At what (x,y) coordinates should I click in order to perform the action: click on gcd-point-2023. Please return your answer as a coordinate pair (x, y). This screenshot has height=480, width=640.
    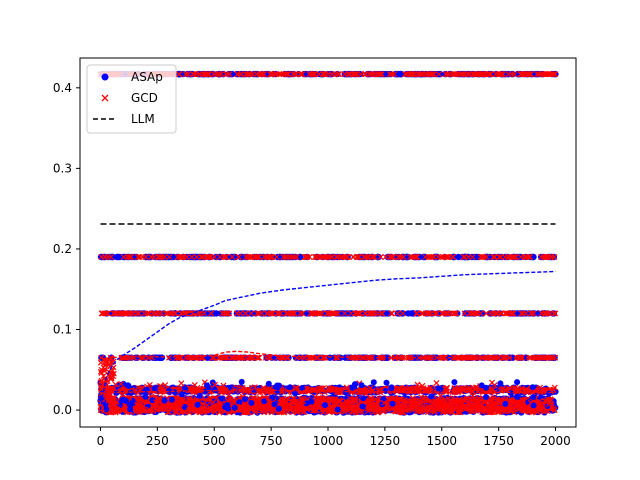
    Looking at the image, I should click on (429, 313).